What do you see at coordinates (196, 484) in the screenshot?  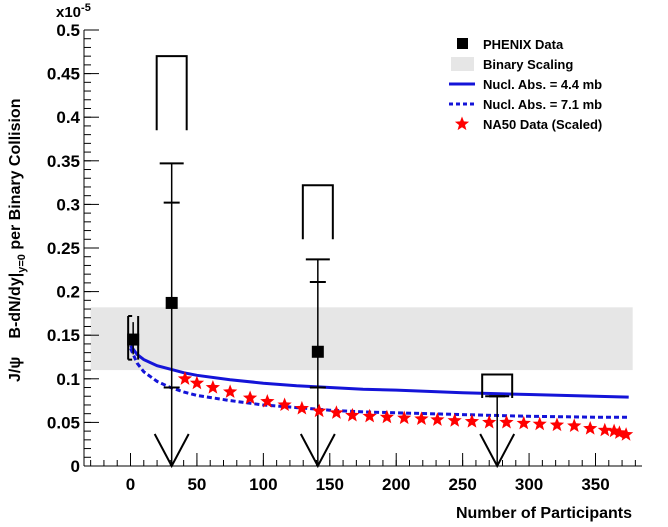 I see `x-tick-label: 50` at bounding box center [196, 484].